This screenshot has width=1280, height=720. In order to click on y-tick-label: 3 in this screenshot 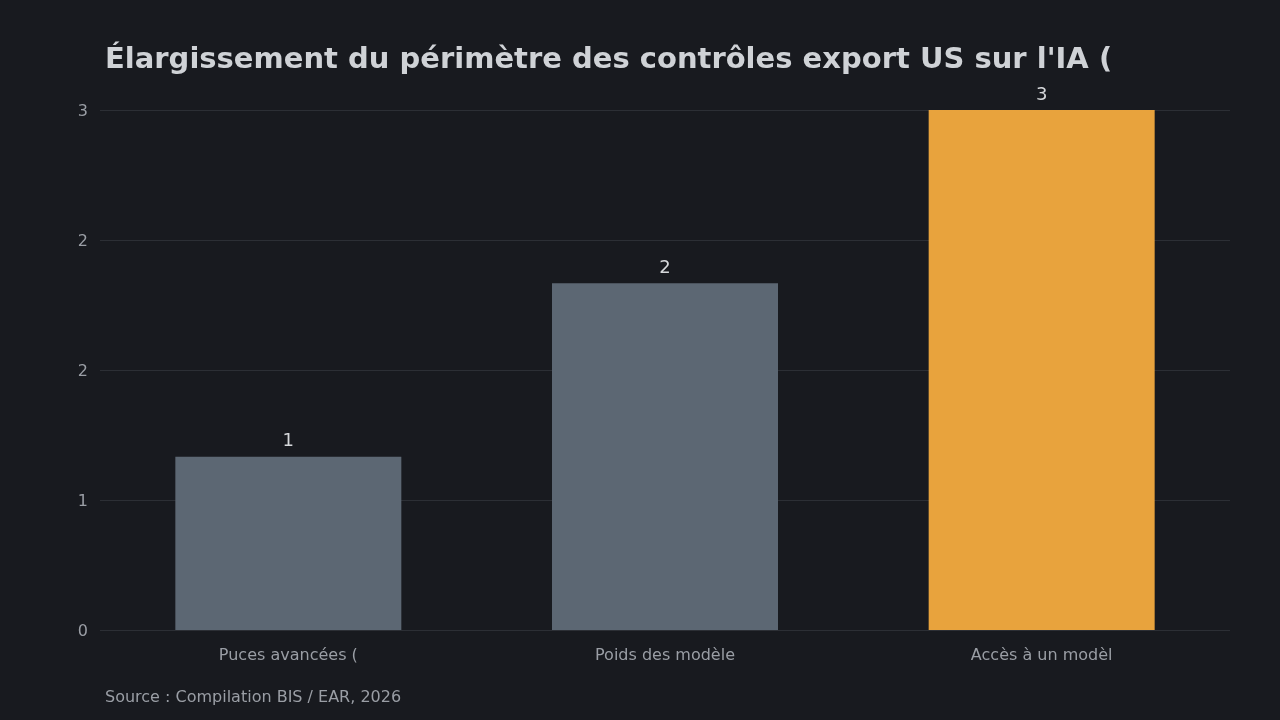, I will do `click(82, 110)`.